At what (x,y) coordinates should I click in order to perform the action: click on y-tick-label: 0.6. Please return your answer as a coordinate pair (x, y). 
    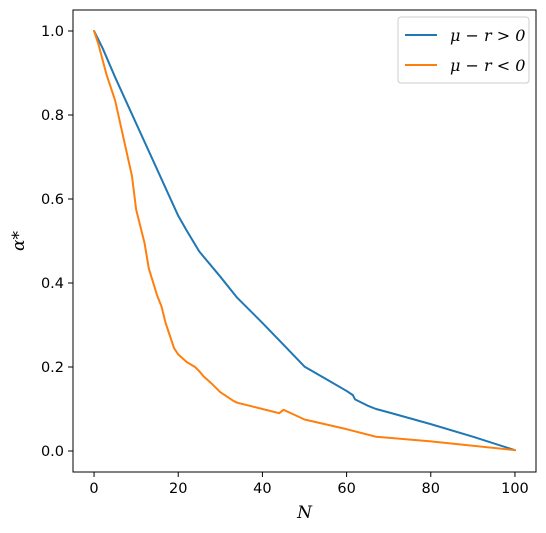
    Looking at the image, I should click on (52, 200).